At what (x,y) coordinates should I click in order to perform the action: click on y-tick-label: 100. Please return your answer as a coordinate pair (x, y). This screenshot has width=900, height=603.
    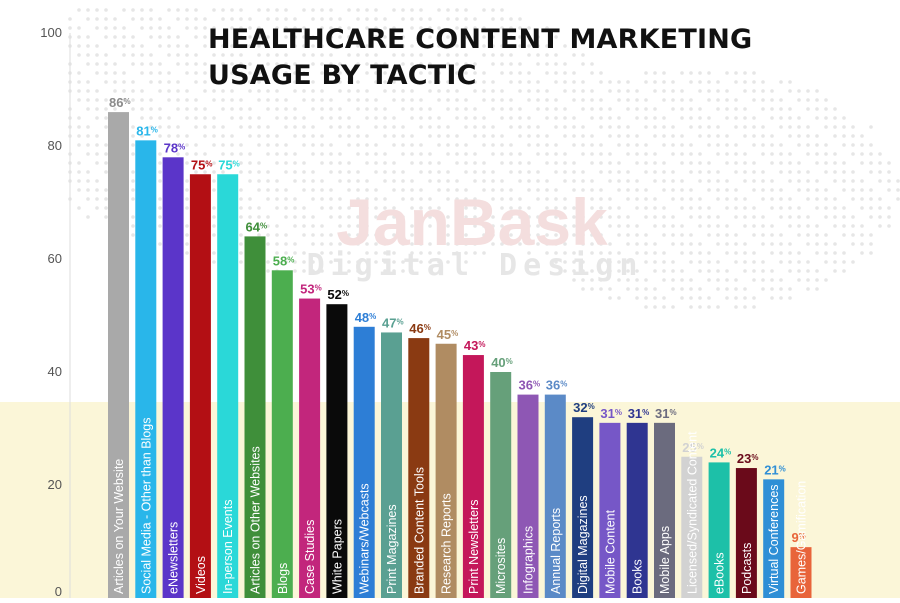
    Looking at the image, I should click on (51, 32).